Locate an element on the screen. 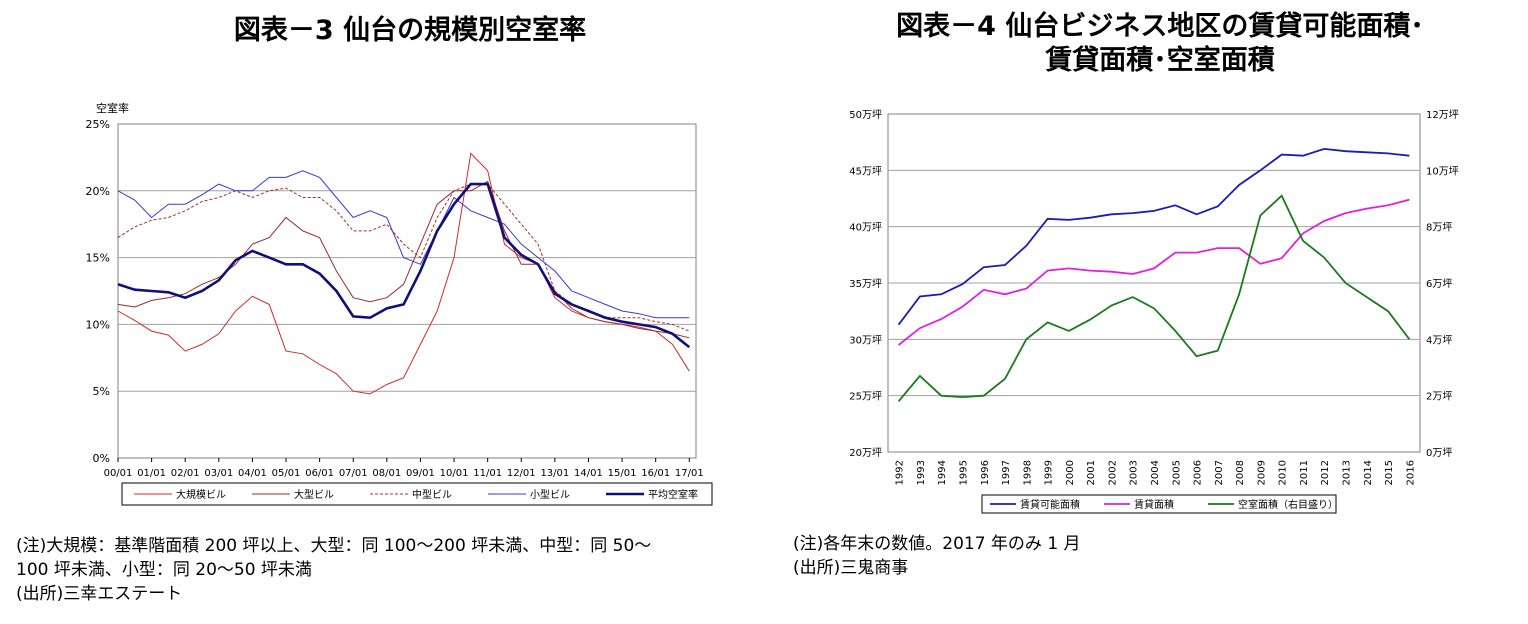  y-left-tick-label: 50万坪 is located at coordinates (865, 114).